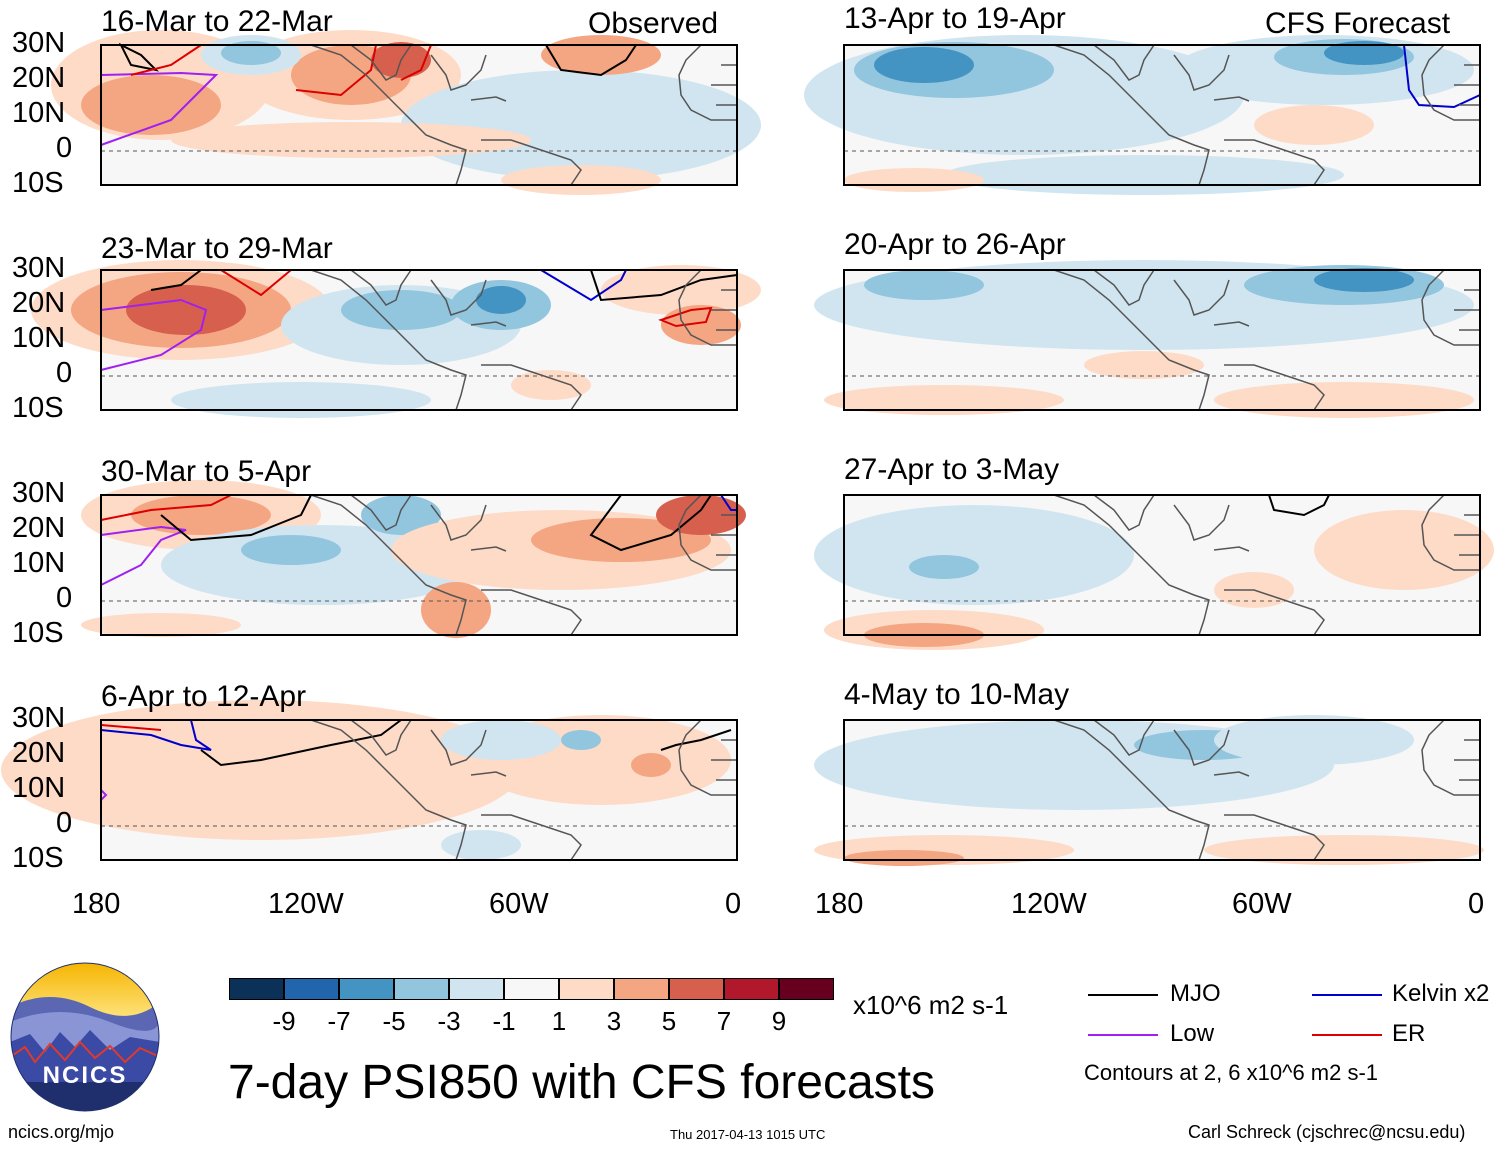 This screenshot has width=1510, height=1149. Describe the element at coordinates (206, 471) in the screenshot. I see `panel-title-observed-3: 30-Mar to 5-Apr` at that location.